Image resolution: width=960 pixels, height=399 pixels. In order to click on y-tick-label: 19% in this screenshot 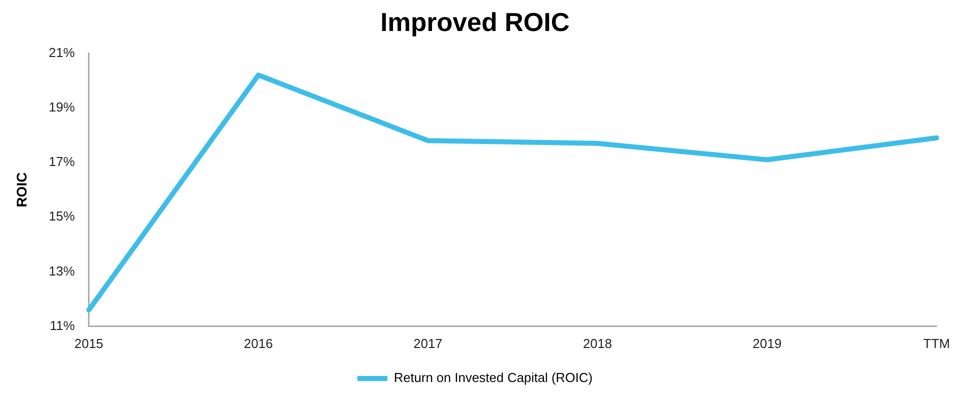, I will do `click(62, 106)`.